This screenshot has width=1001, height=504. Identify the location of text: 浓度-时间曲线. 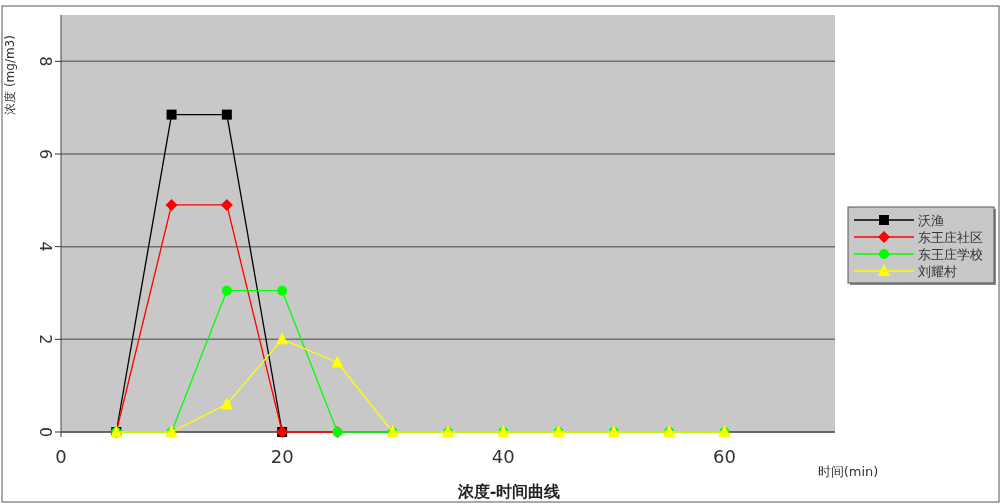
(508, 491).